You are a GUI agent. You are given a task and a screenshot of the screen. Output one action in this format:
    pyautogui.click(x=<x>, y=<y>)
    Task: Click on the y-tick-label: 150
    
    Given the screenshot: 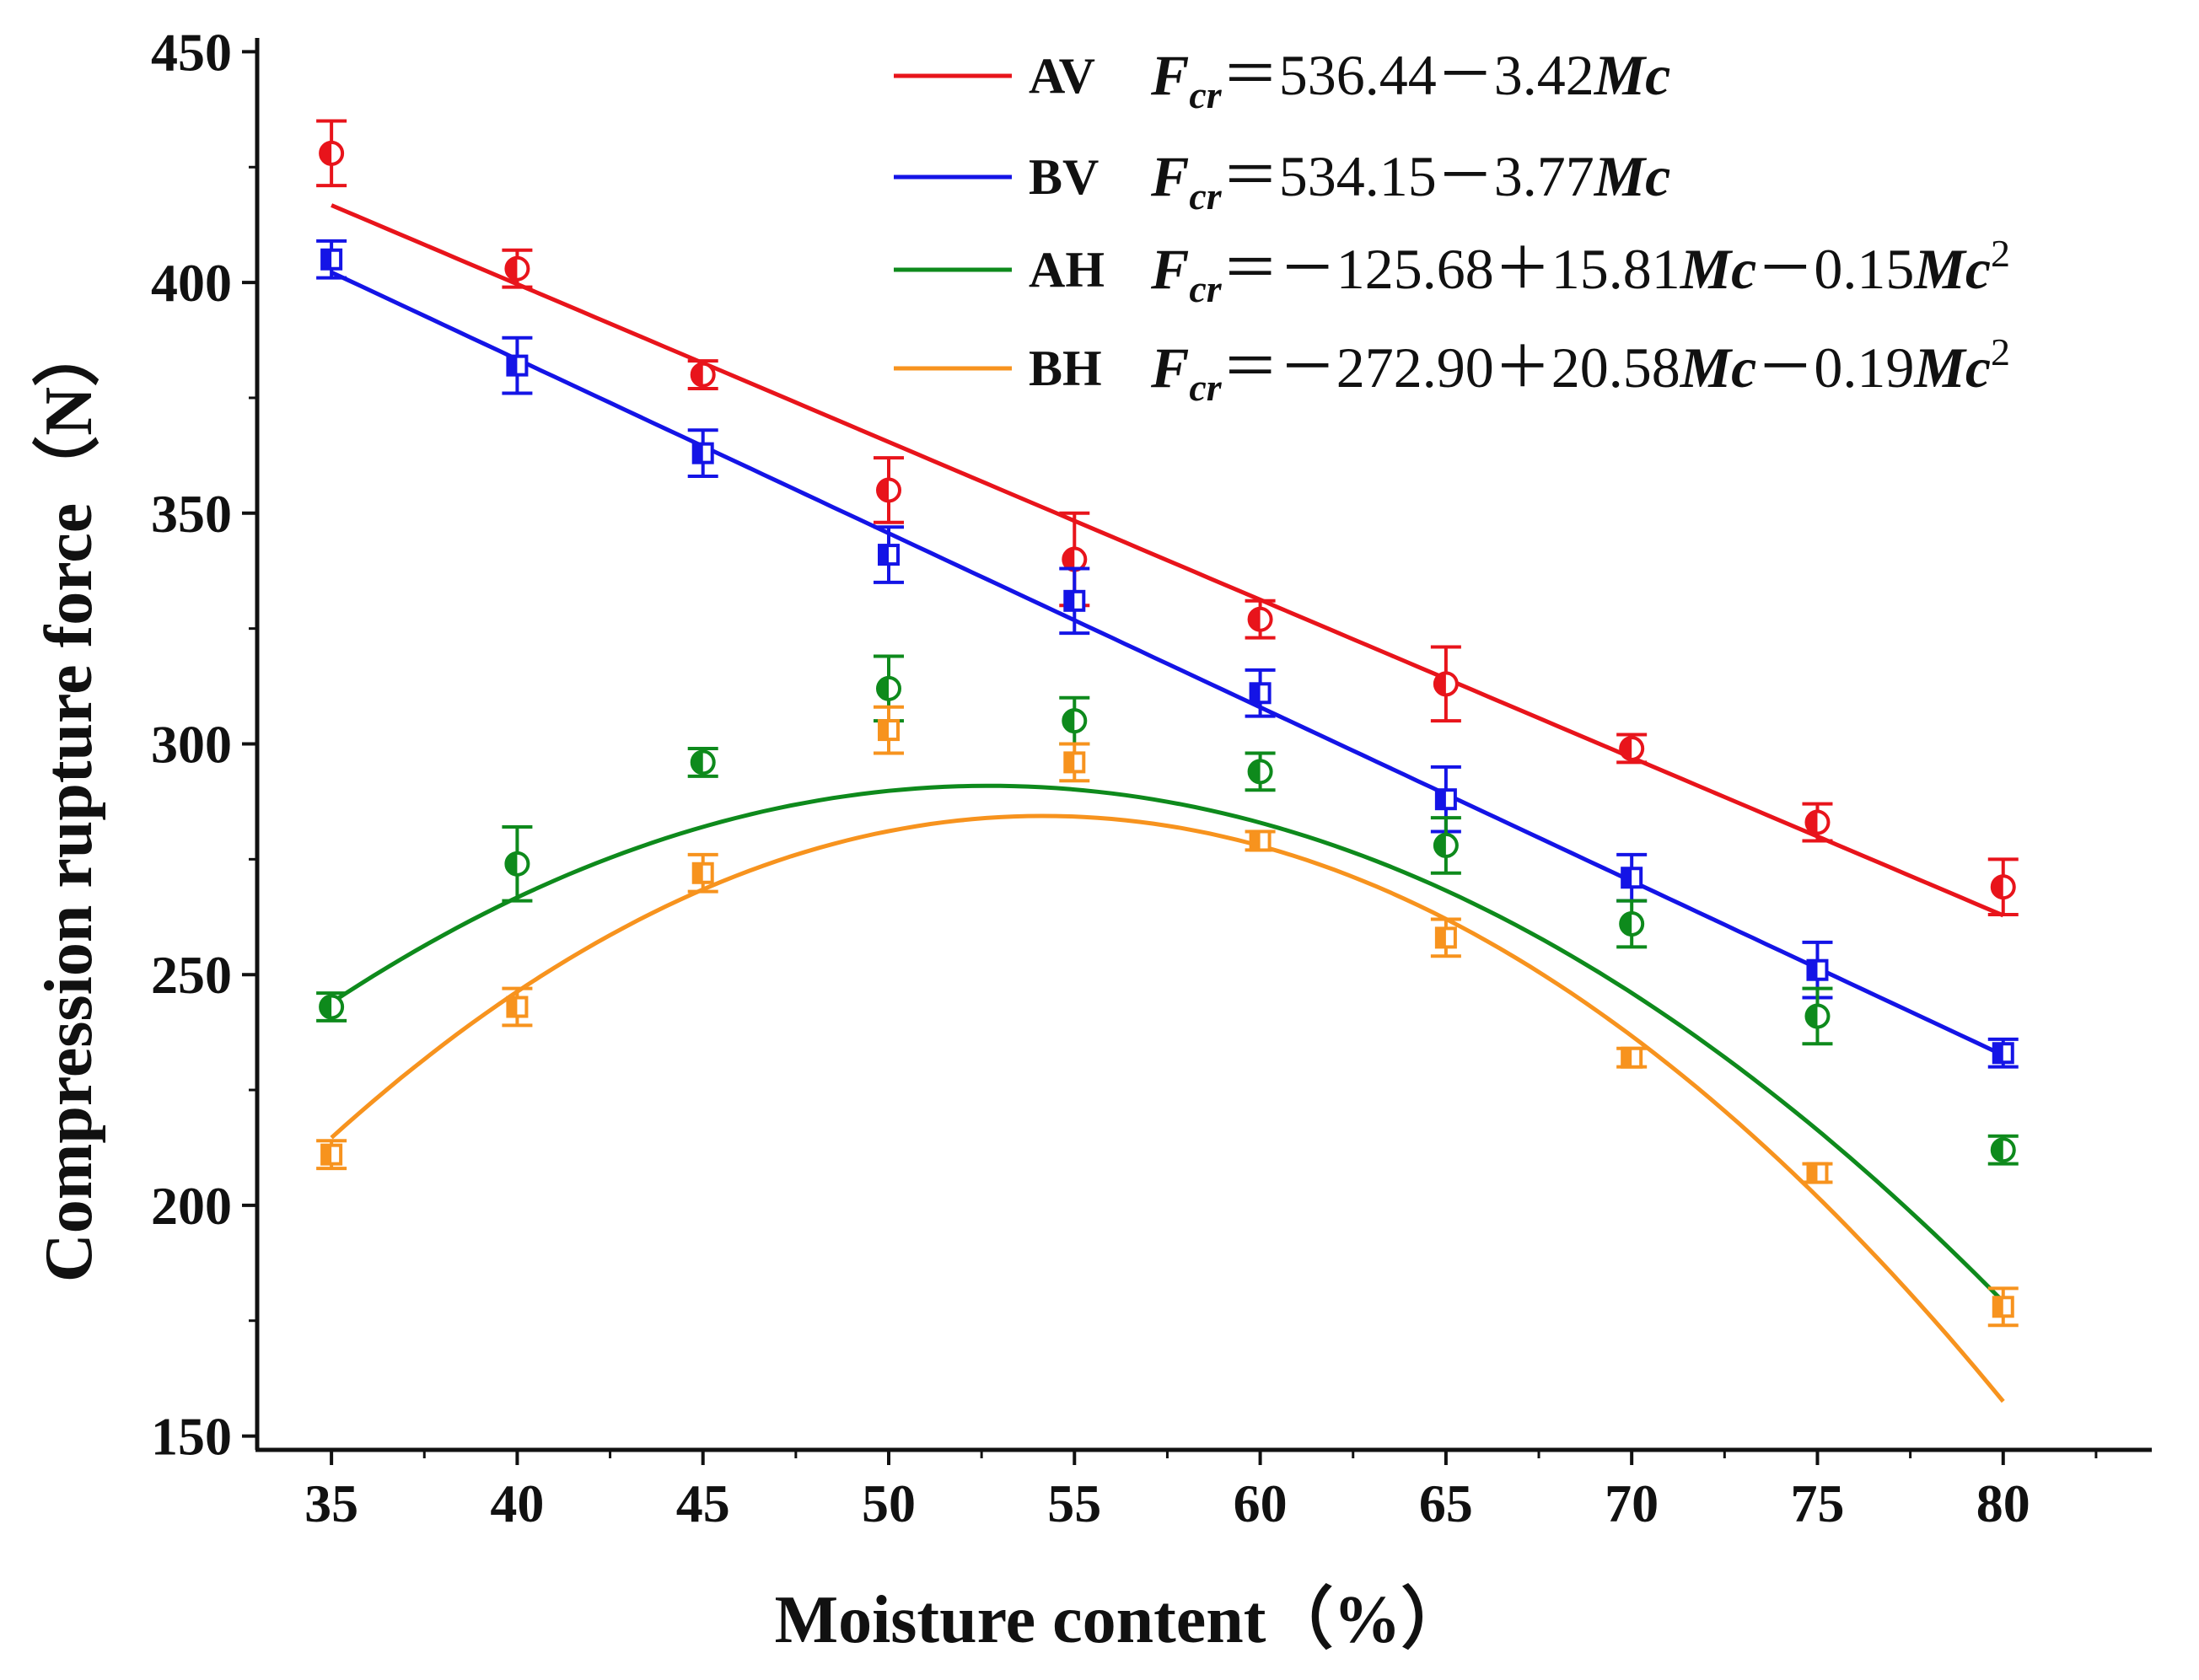 What is the action you would take?
    pyautogui.click(x=192, y=1437)
    